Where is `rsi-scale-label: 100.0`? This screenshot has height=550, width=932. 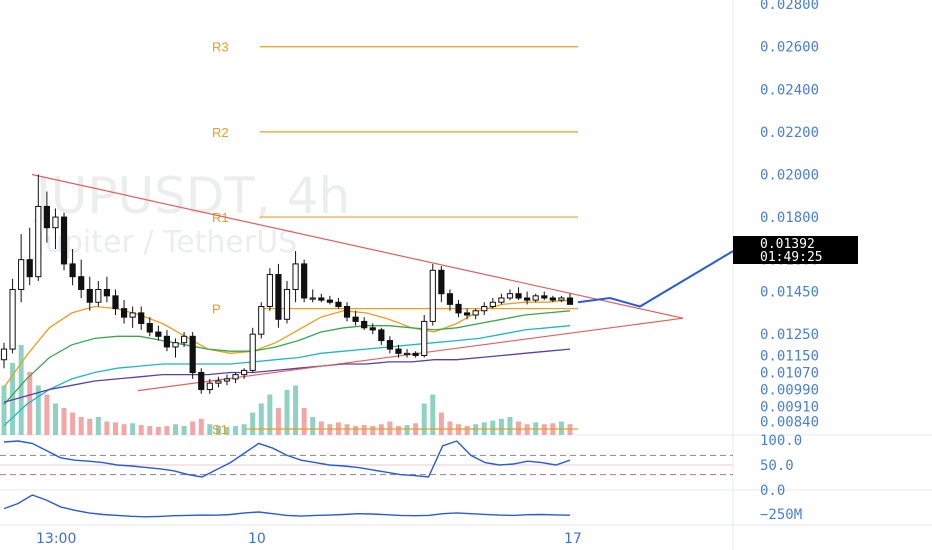
rsi-scale-label: 100.0 is located at coordinates (781, 441).